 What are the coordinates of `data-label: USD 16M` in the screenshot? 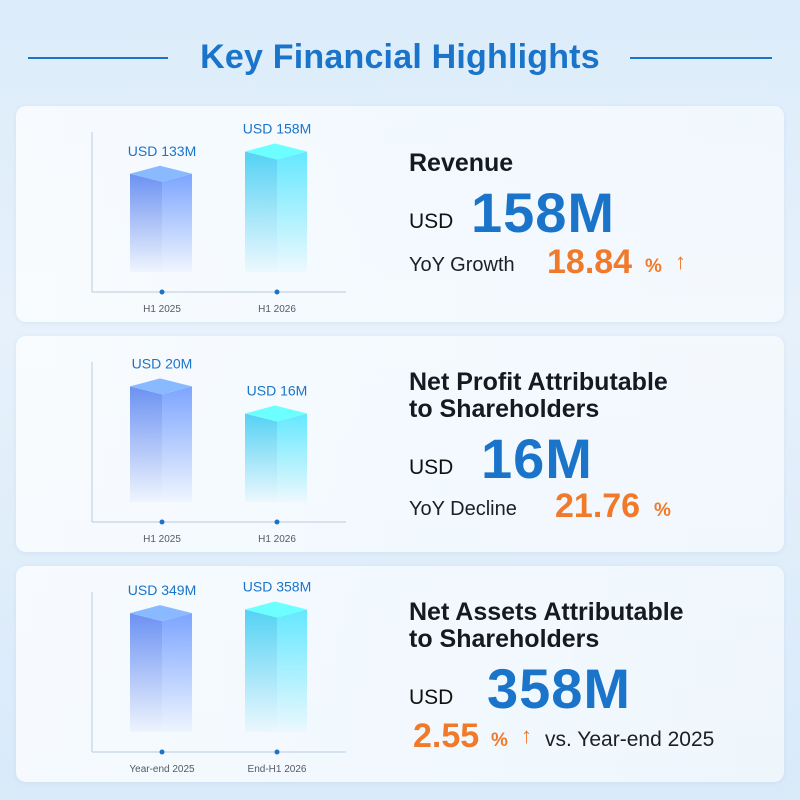 It's located at (277, 391).